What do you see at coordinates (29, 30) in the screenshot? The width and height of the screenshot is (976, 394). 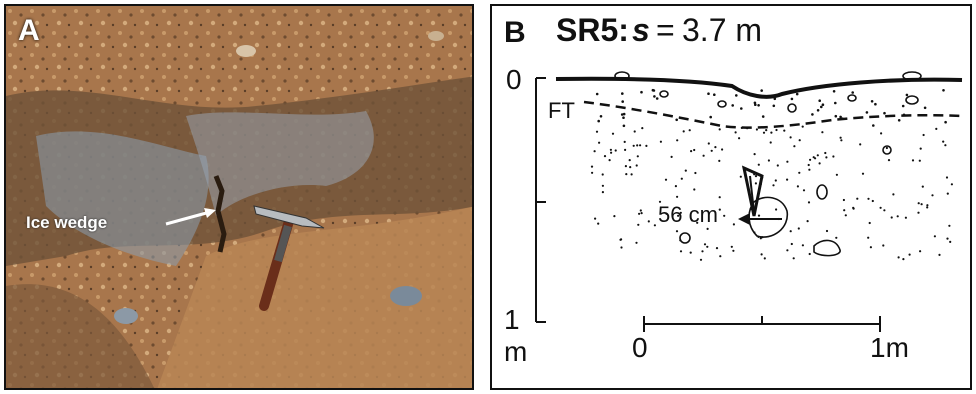 I see `panel-a-label: A` at bounding box center [29, 30].